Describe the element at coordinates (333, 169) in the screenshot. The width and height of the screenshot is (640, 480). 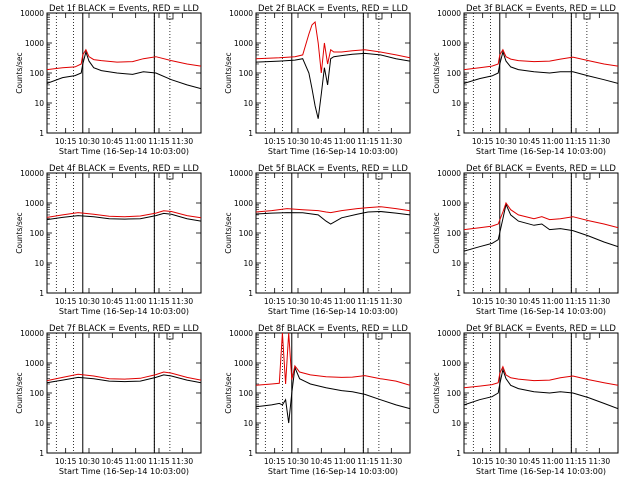
I see `panel-title: Det 5f BLACK = Events, RED = LLD` at that location.